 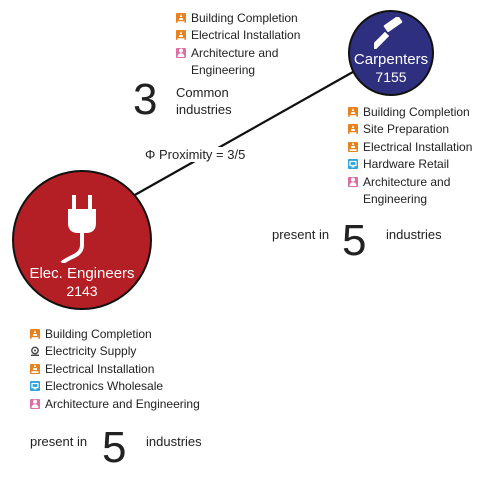 I want to click on elec-engineers-name: Elec. Engineers, so click(x=82, y=273).